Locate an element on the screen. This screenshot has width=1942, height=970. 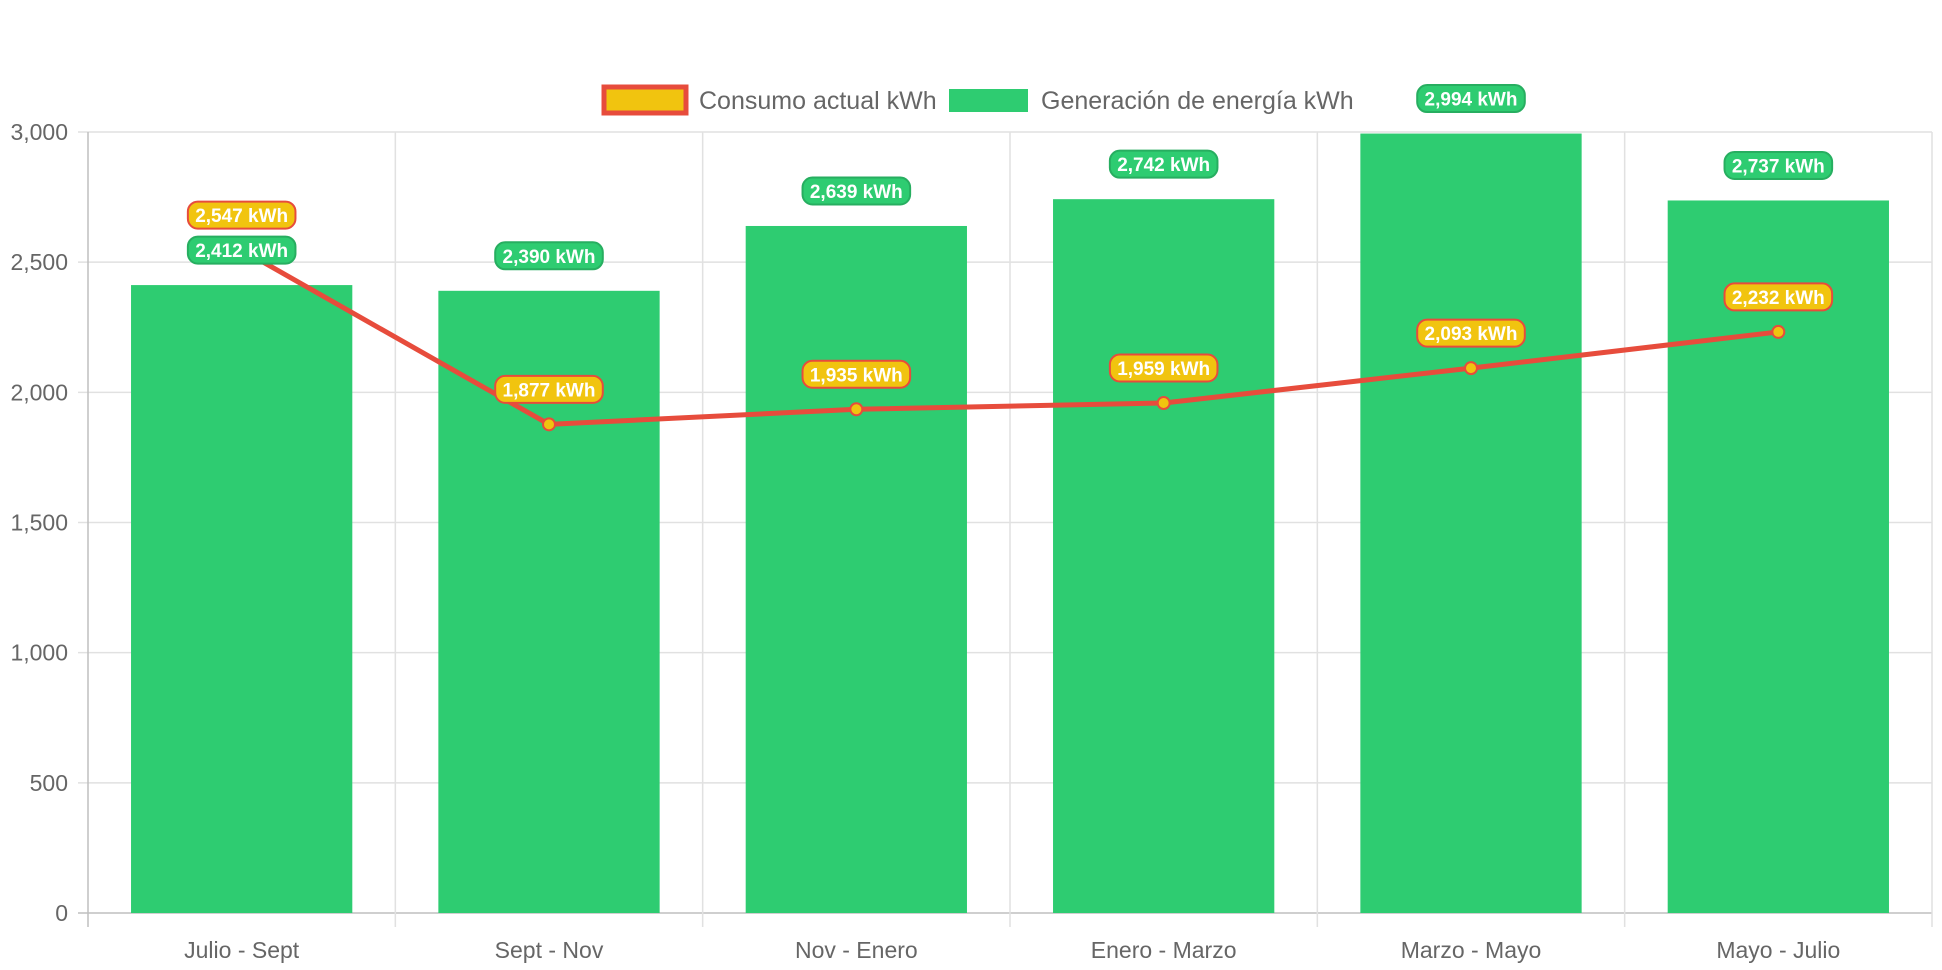
legend-item-consumo: Consumo actual kWh is located at coordinates (769, 100).